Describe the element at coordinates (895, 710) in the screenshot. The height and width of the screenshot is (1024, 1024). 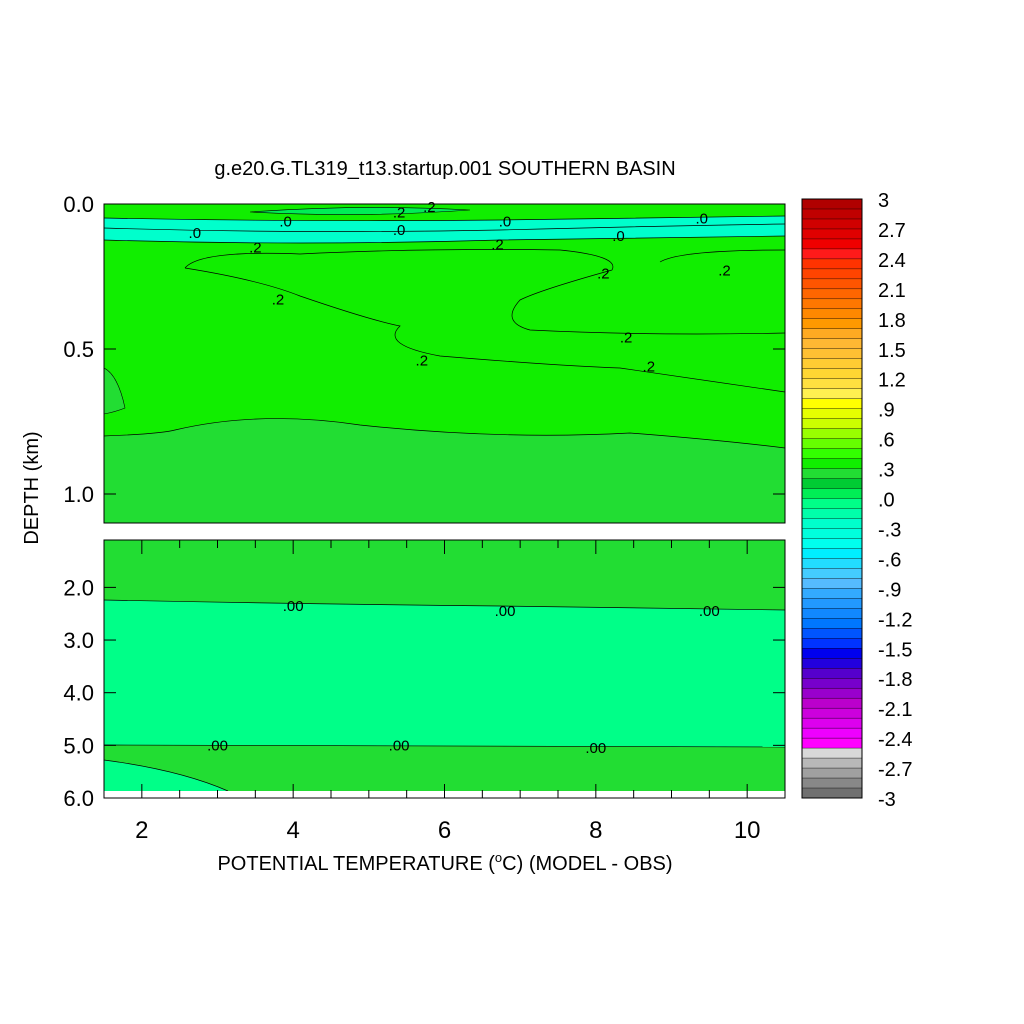
I see `colorbar-label: -2.1` at that location.